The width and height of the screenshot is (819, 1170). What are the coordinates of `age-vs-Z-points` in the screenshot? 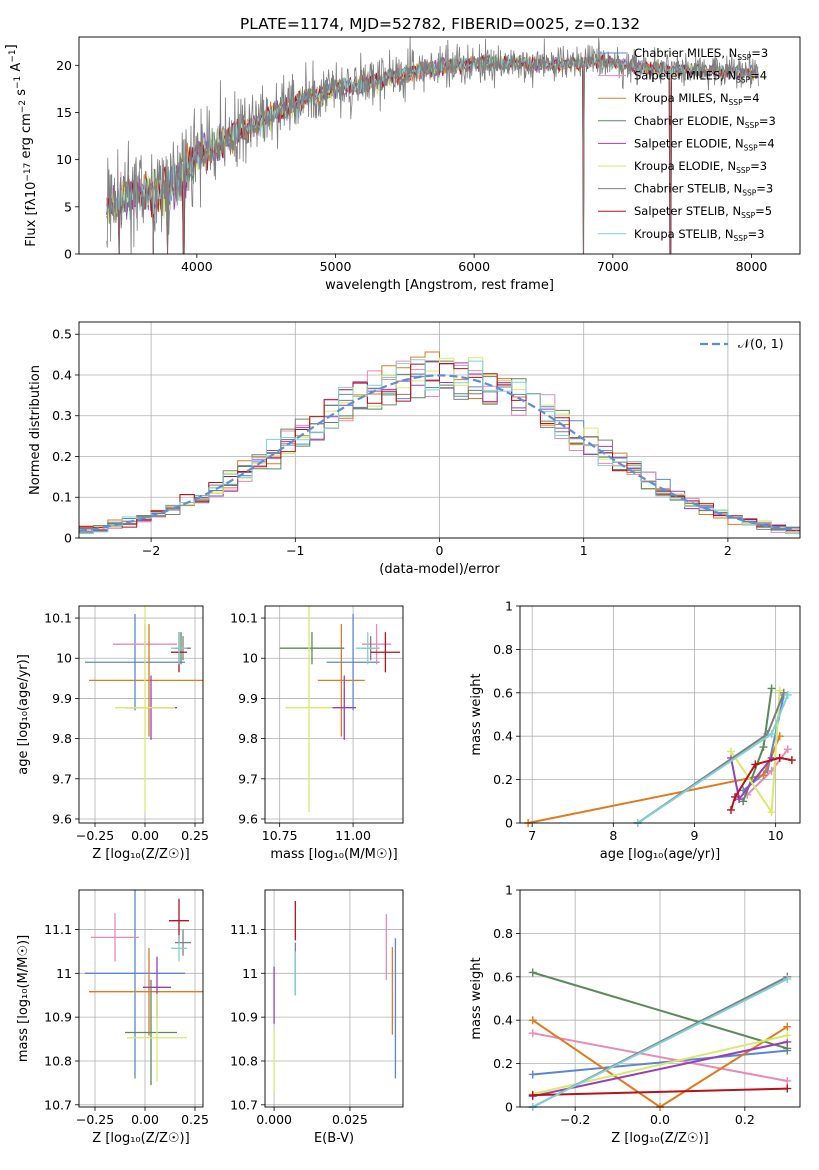 It's located at (144, 709).